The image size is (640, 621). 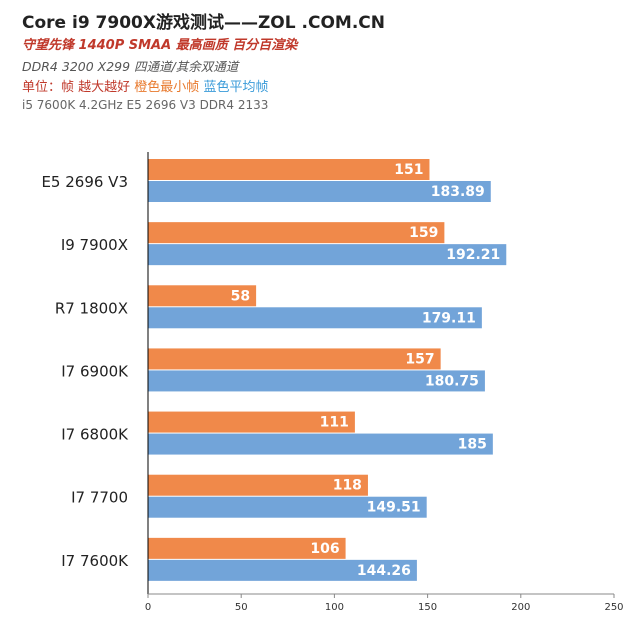 I want to click on x-tick-label: 150, so click(x=427, y=607).